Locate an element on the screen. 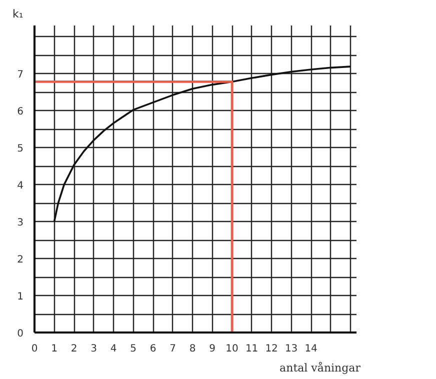 The width and height of the screenshot is (436, 379). x-tick-label: 13 is located at coordinates (291, 349).